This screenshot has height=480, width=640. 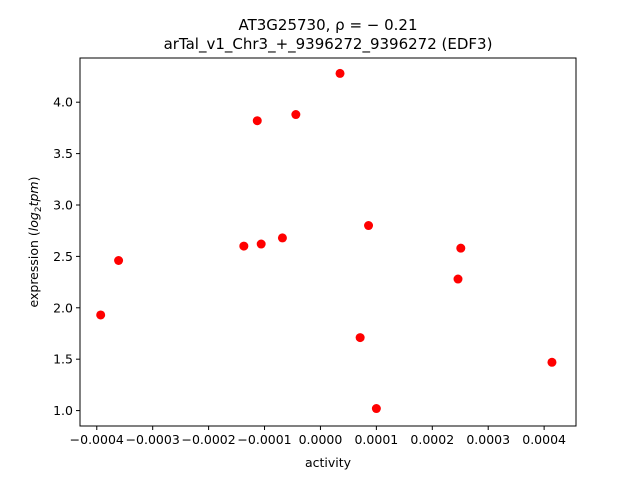 What do you see at coordinates (376, 439) in the screenshot?
I see `x-tick-label: 0.0001` at bounding box center [376, 439].